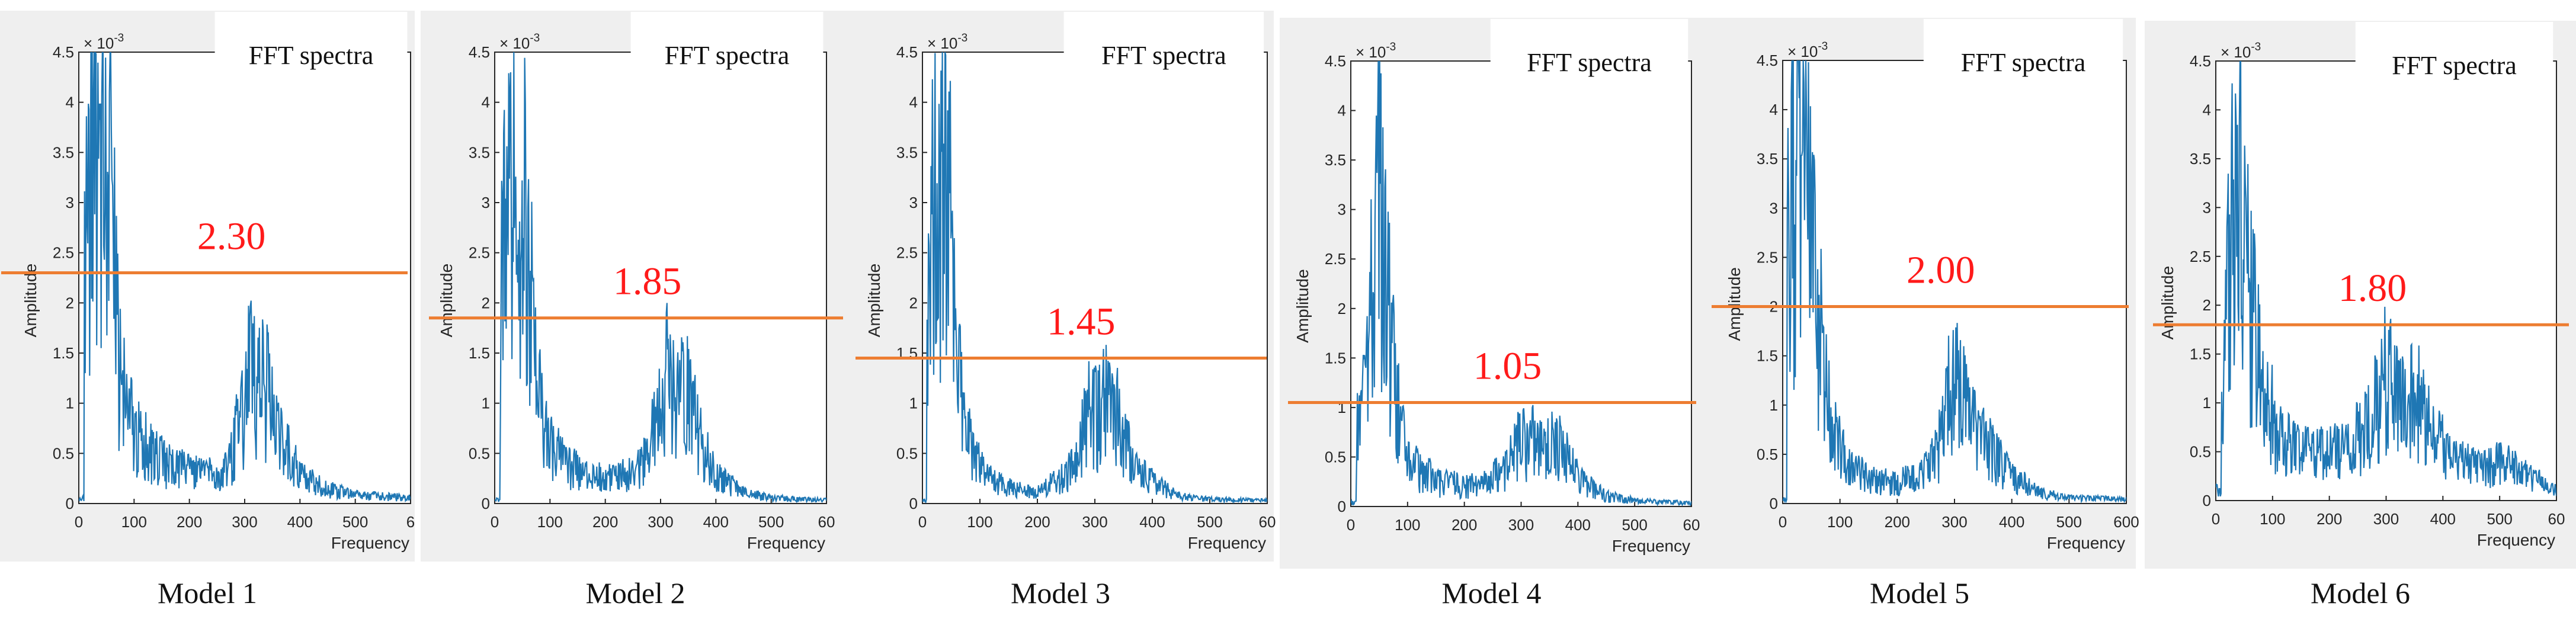 The height and width of the screenshot is (622, 2576). I want to click on model-caption: Model 4, so click(1491, 593).